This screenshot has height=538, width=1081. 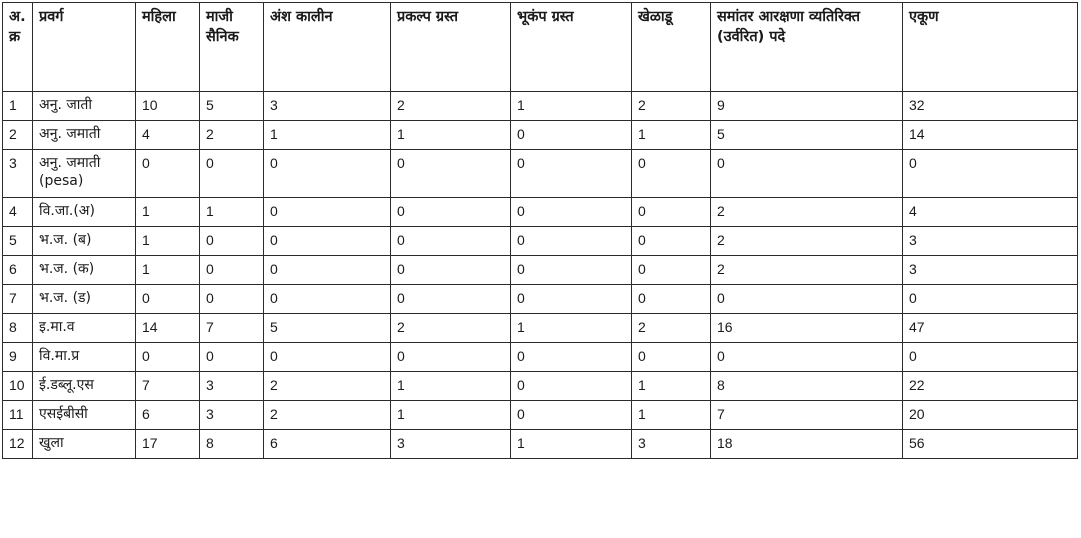 What do you see at coordinates (990, 328) in the screenshot?
I see `cell-total: 47` at bounding box center [990, 328].